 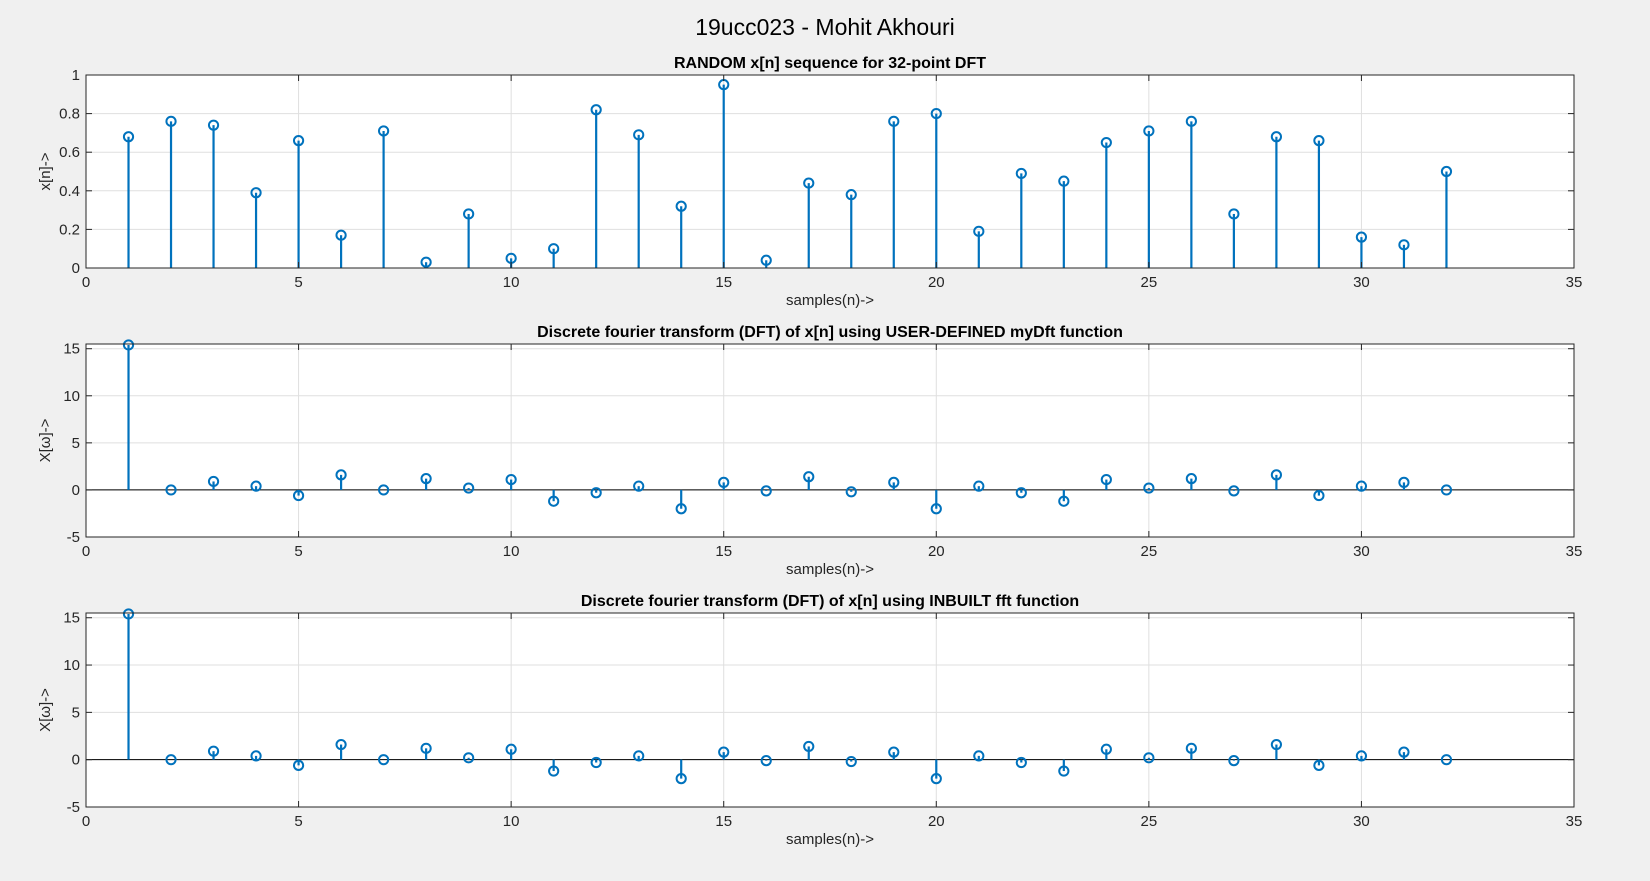 What do you see at coordinates (69, 114) in the screenshot?
I see `y-tick-label: 0.8` at bounding box center [69, 114].